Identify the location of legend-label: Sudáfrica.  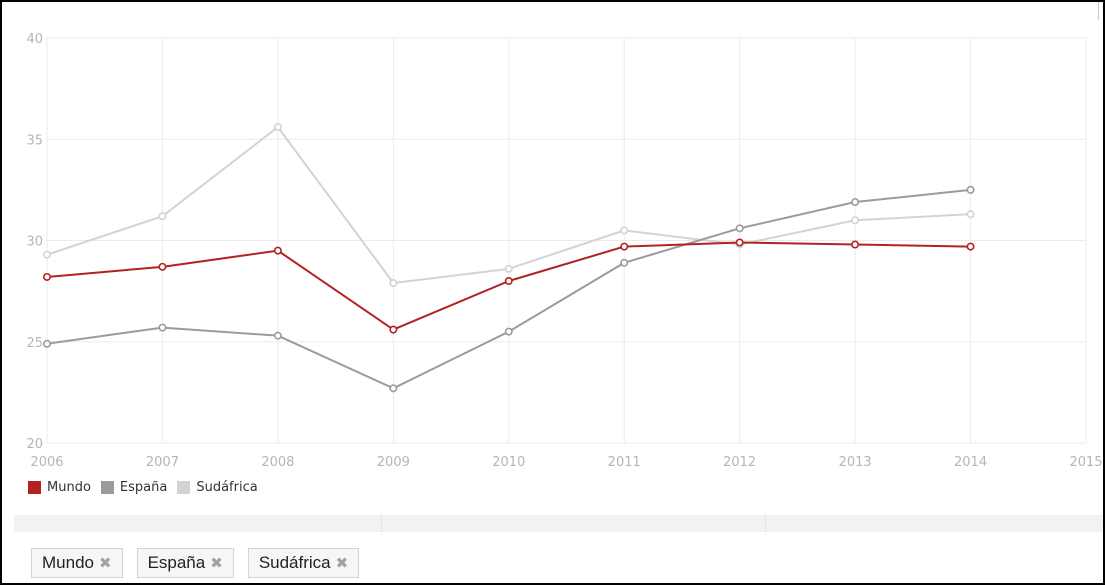
(227, 487).